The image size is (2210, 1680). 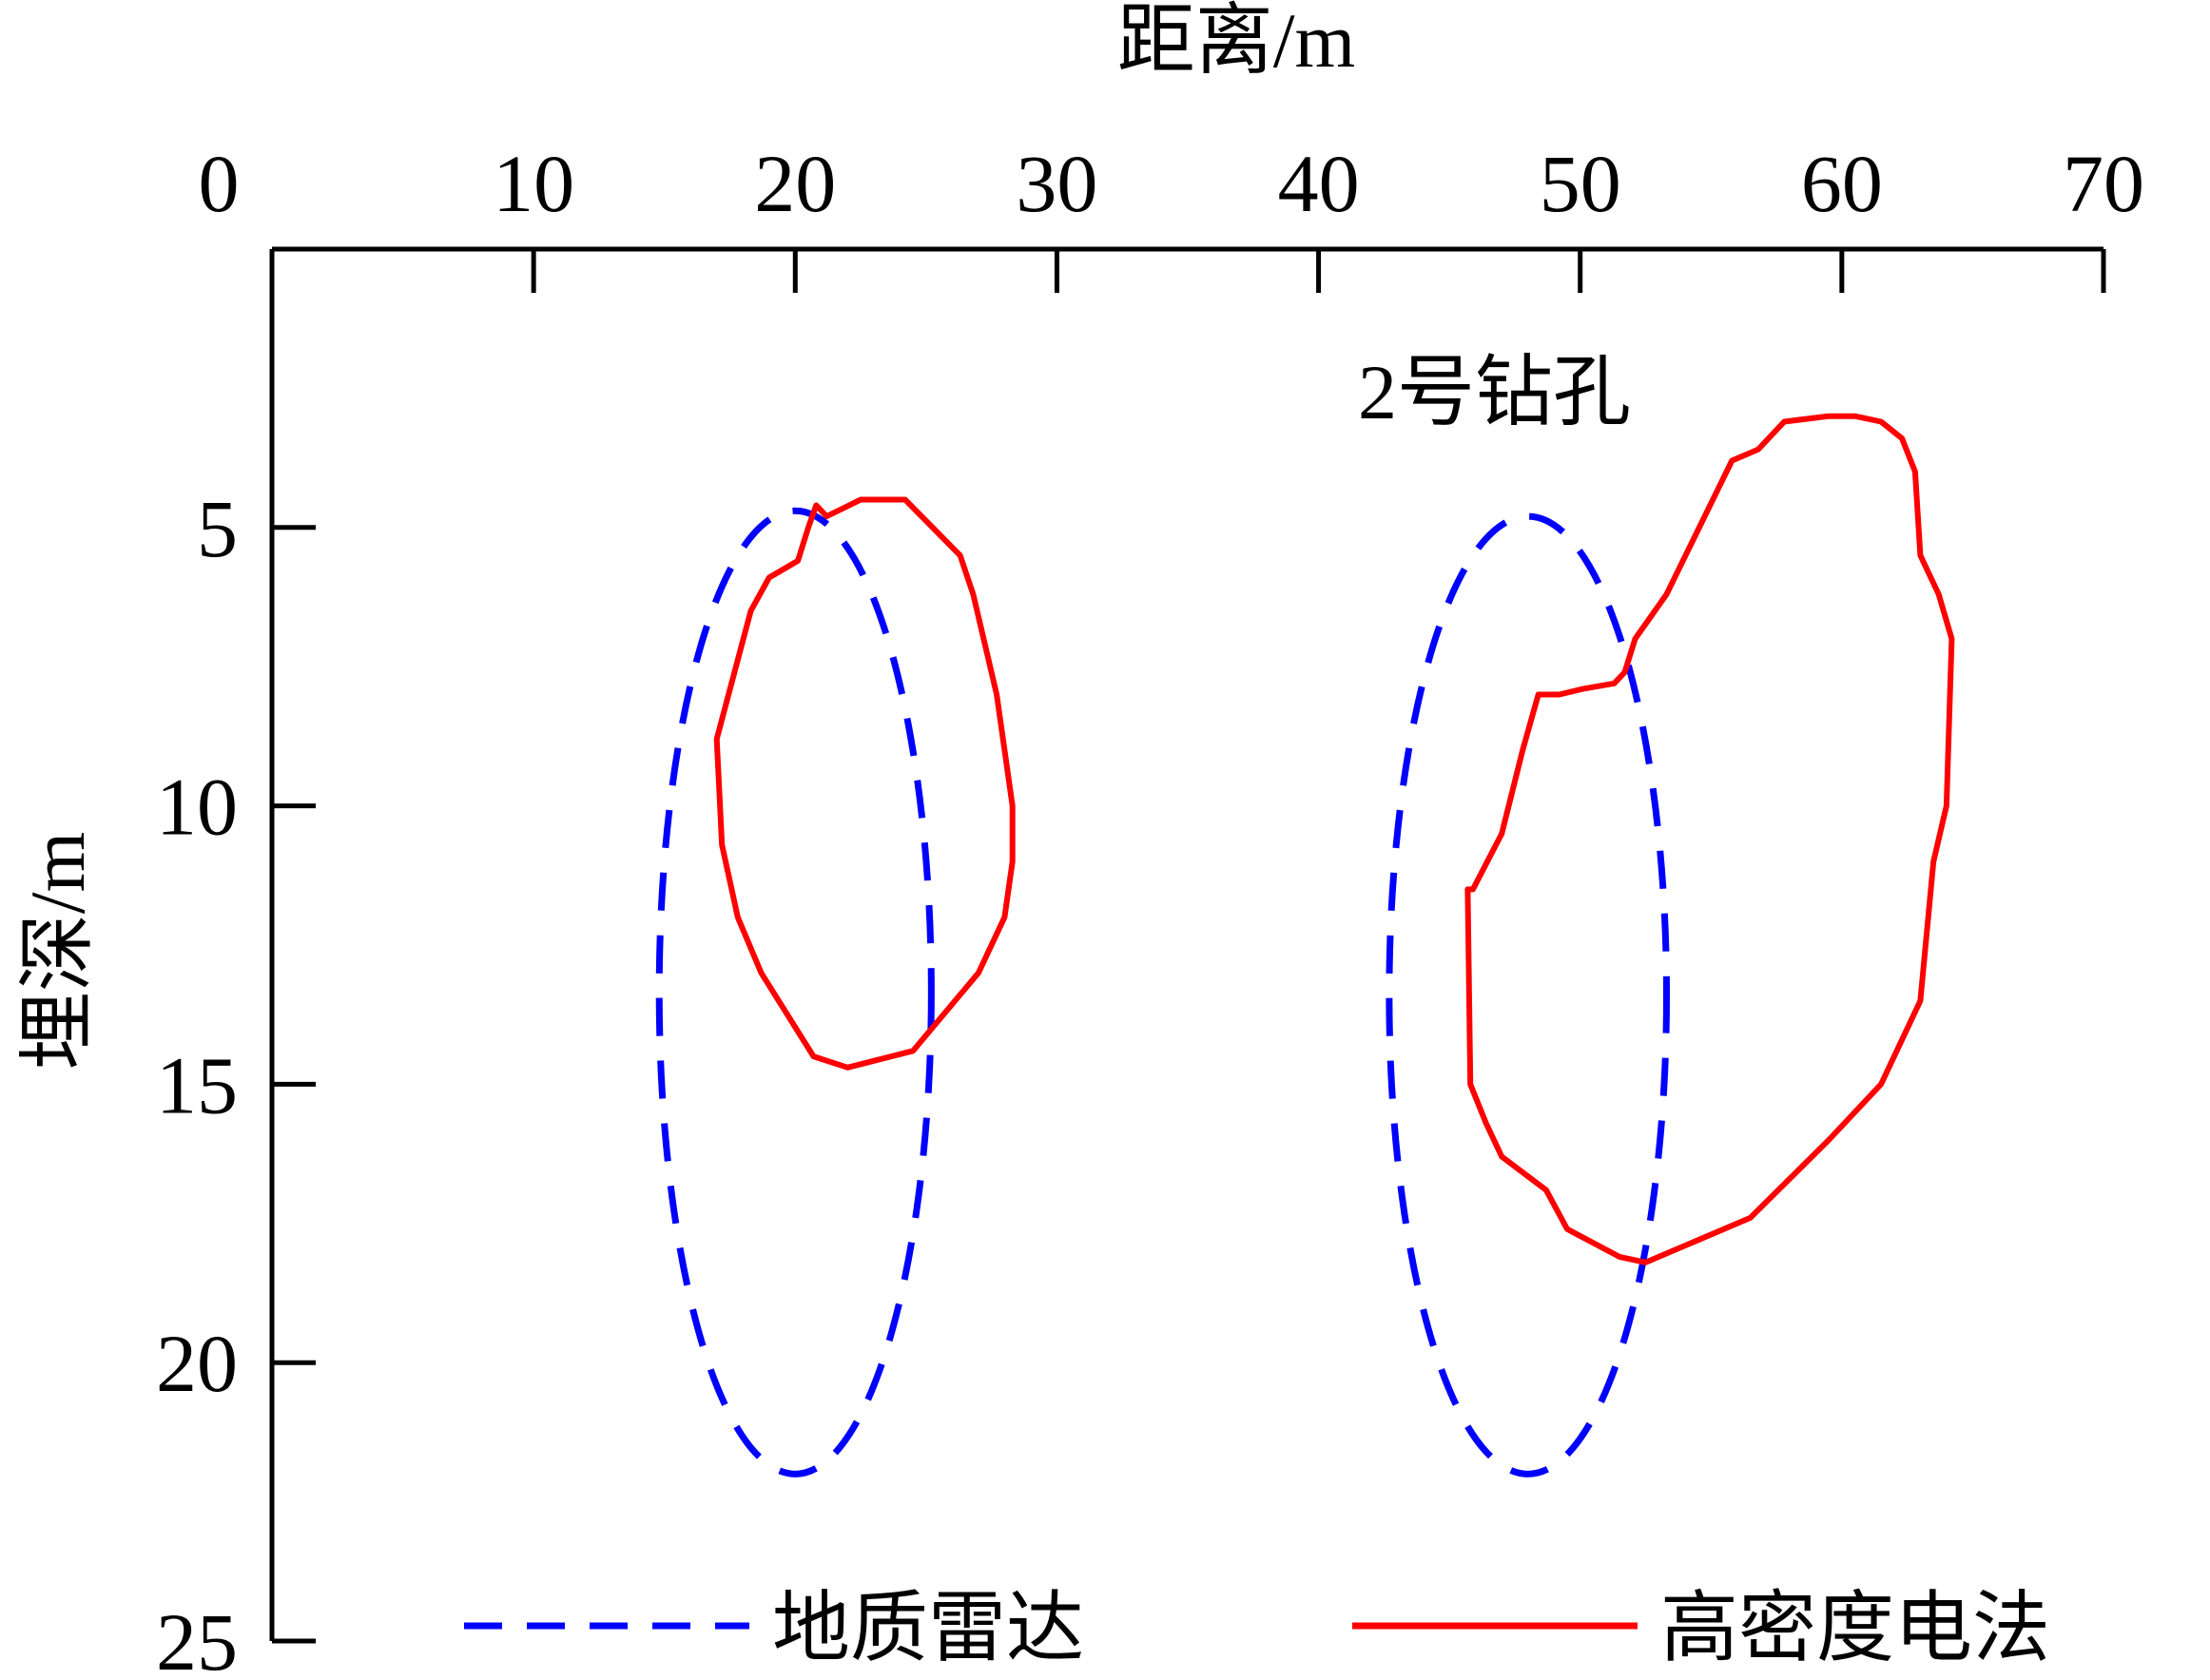 What do you see at coordinates (1842, 183) in the screenshot?
I see `x-tick-label: 60` at bounding box center [1842, 183].